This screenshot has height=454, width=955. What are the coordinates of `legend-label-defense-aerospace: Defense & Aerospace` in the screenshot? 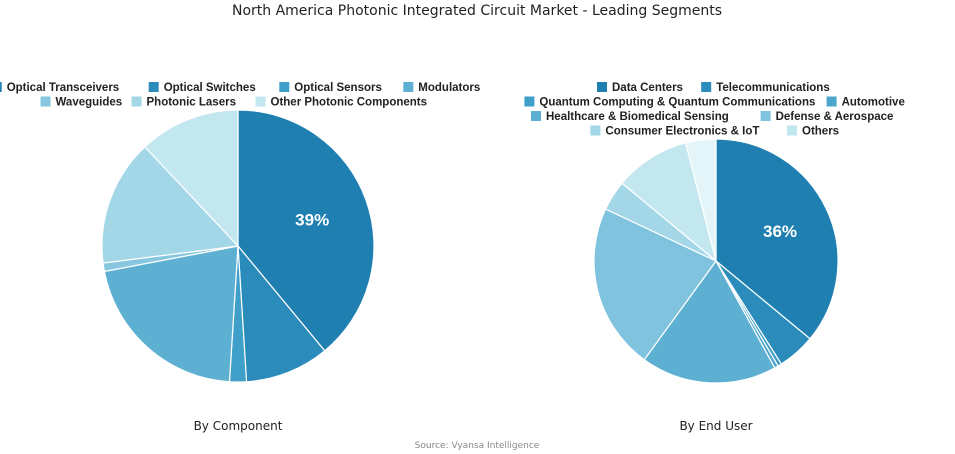 It's located at (835, 117).